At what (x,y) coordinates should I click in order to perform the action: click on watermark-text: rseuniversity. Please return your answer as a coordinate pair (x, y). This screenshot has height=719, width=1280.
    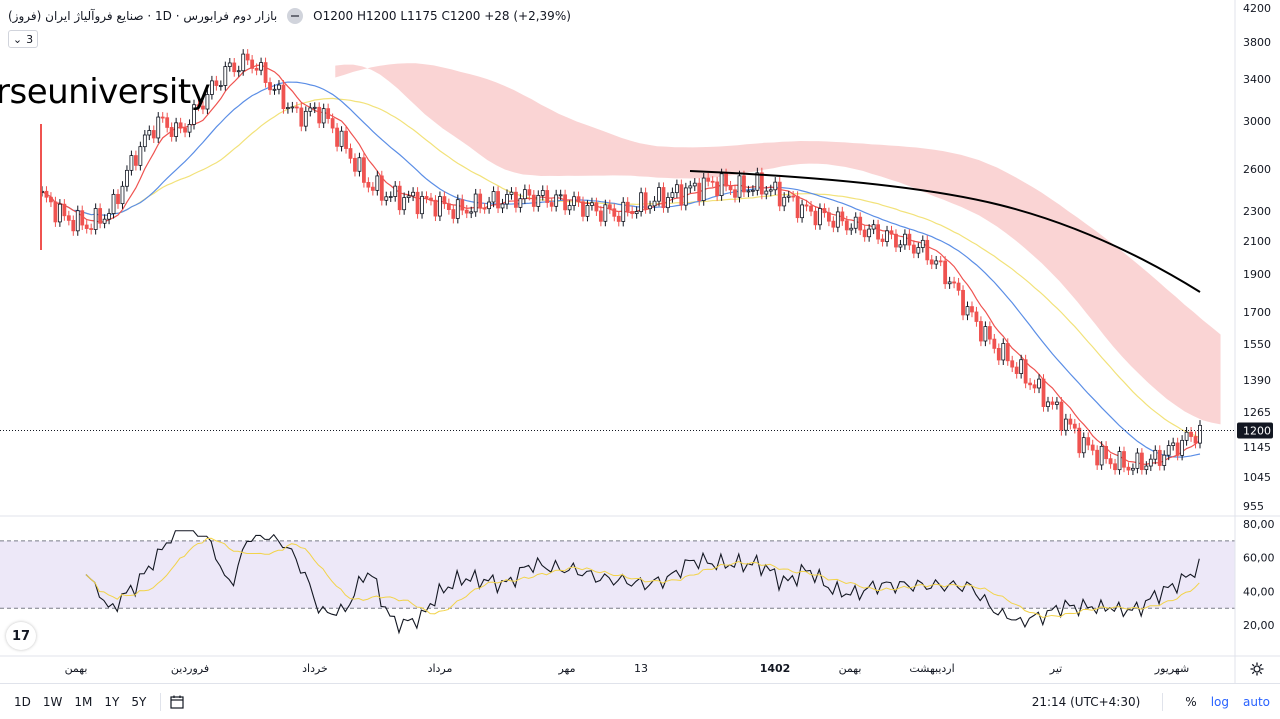
    Looking at the image, I should click on (105, 92).